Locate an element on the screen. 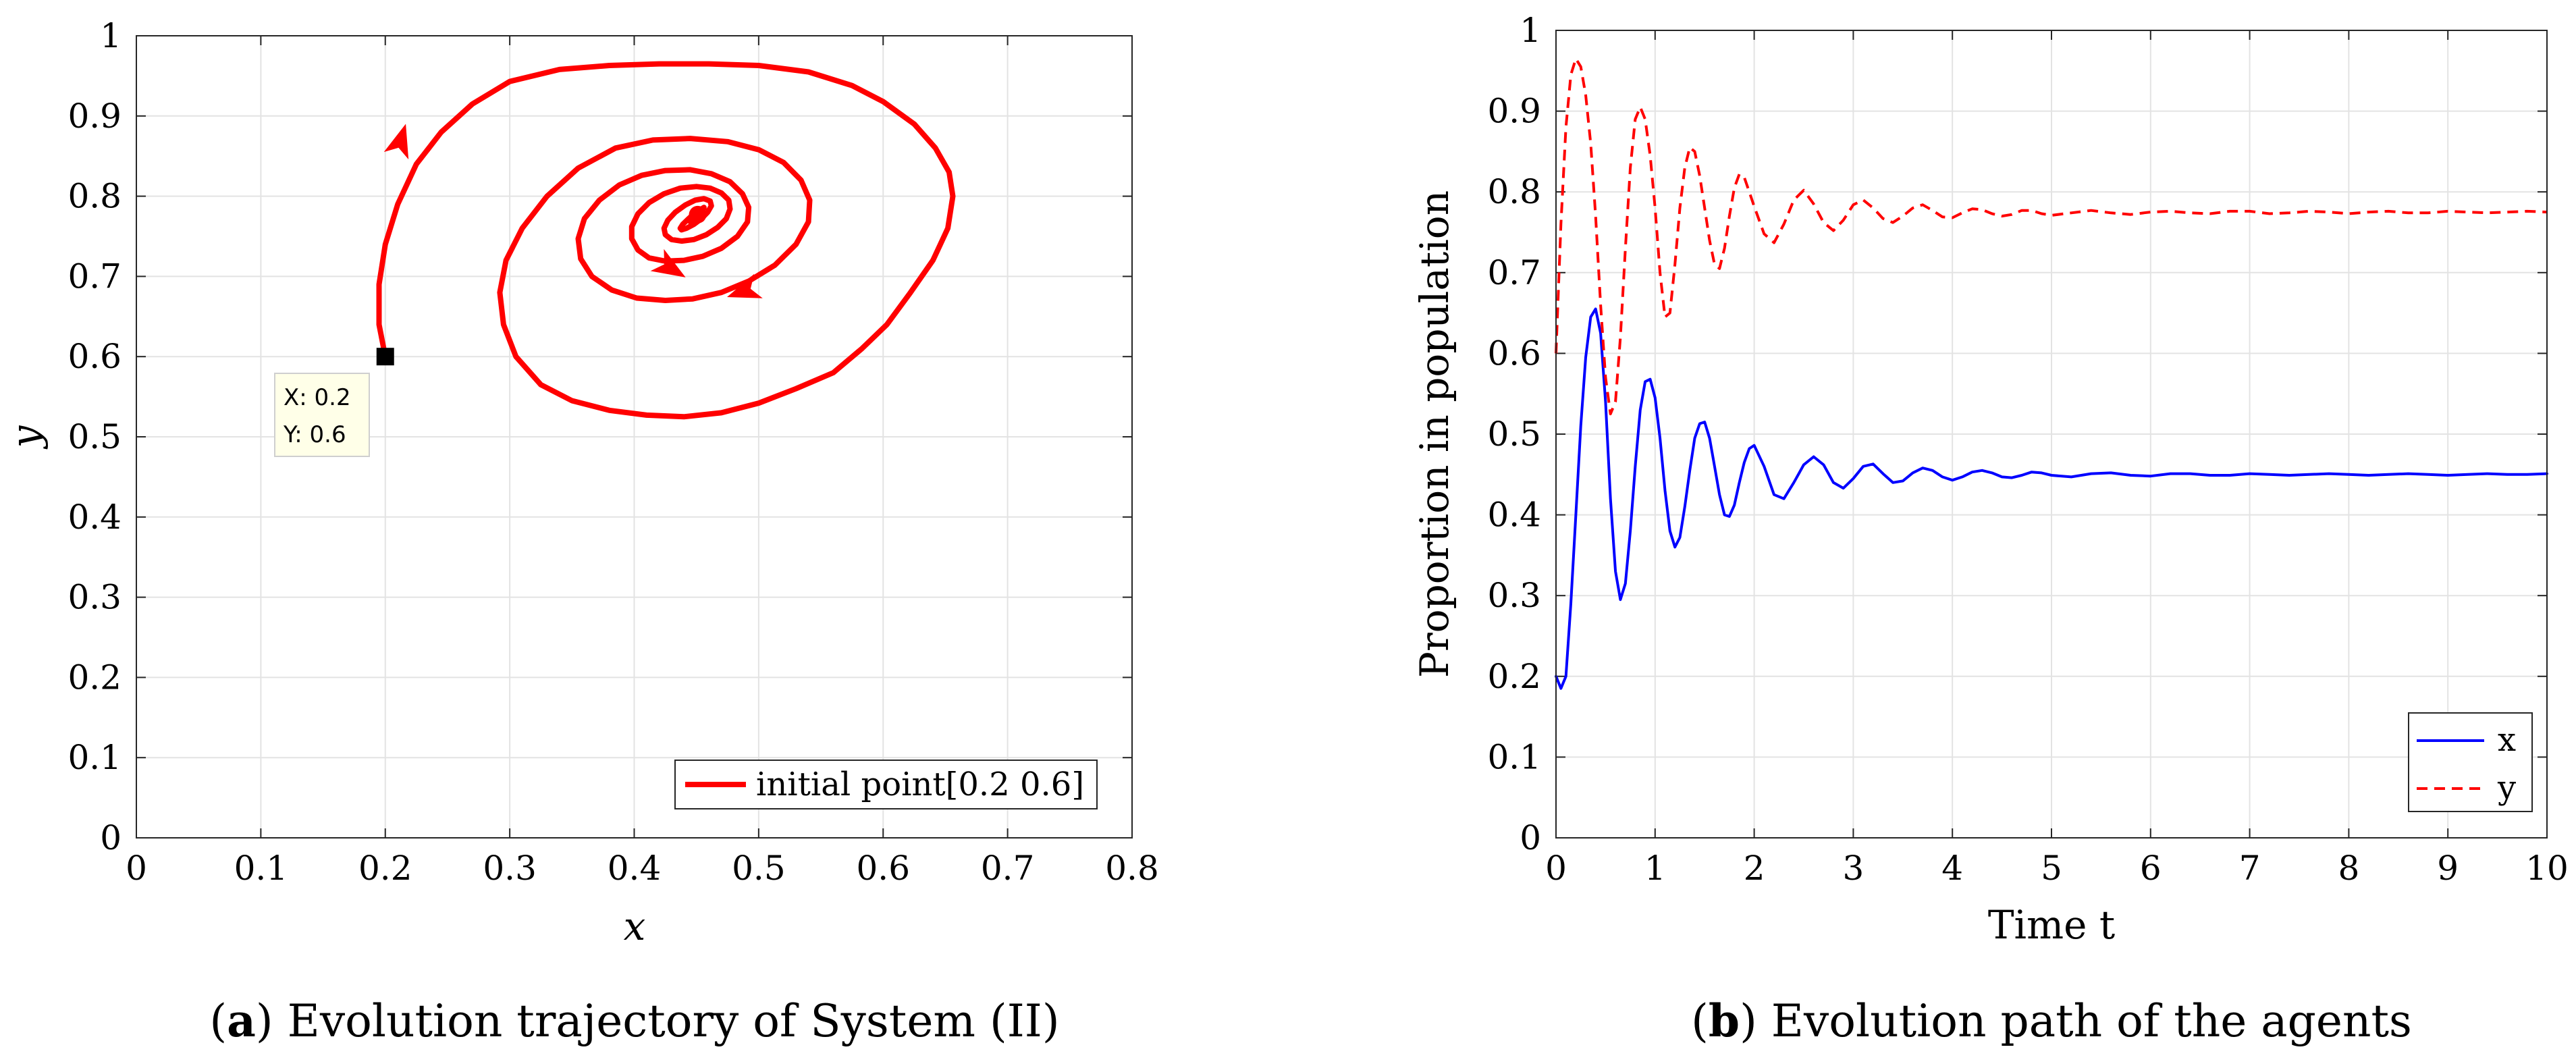  x-tick-label: 0.8 is located at coordinates (1132, 868).